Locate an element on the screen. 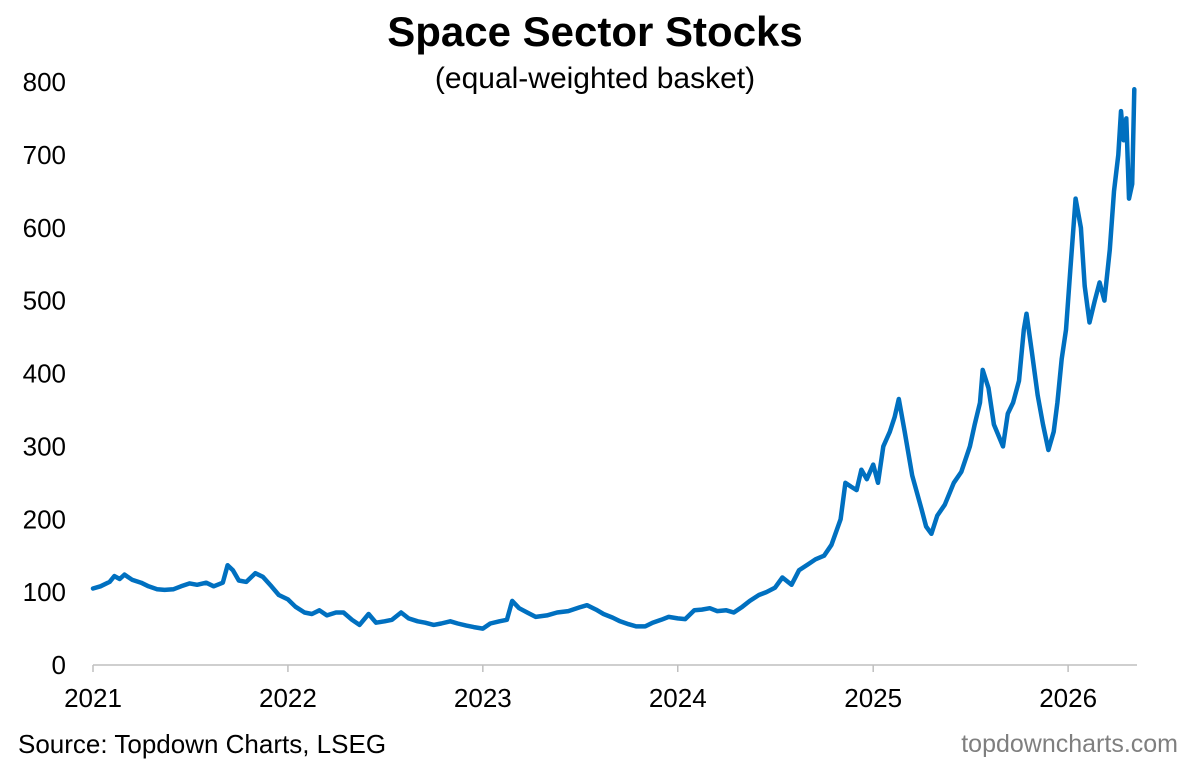 This screenshot has width=1200, height=763. chart-subtitle: (equal-weighted basket) is located at coordinates (595, 78).